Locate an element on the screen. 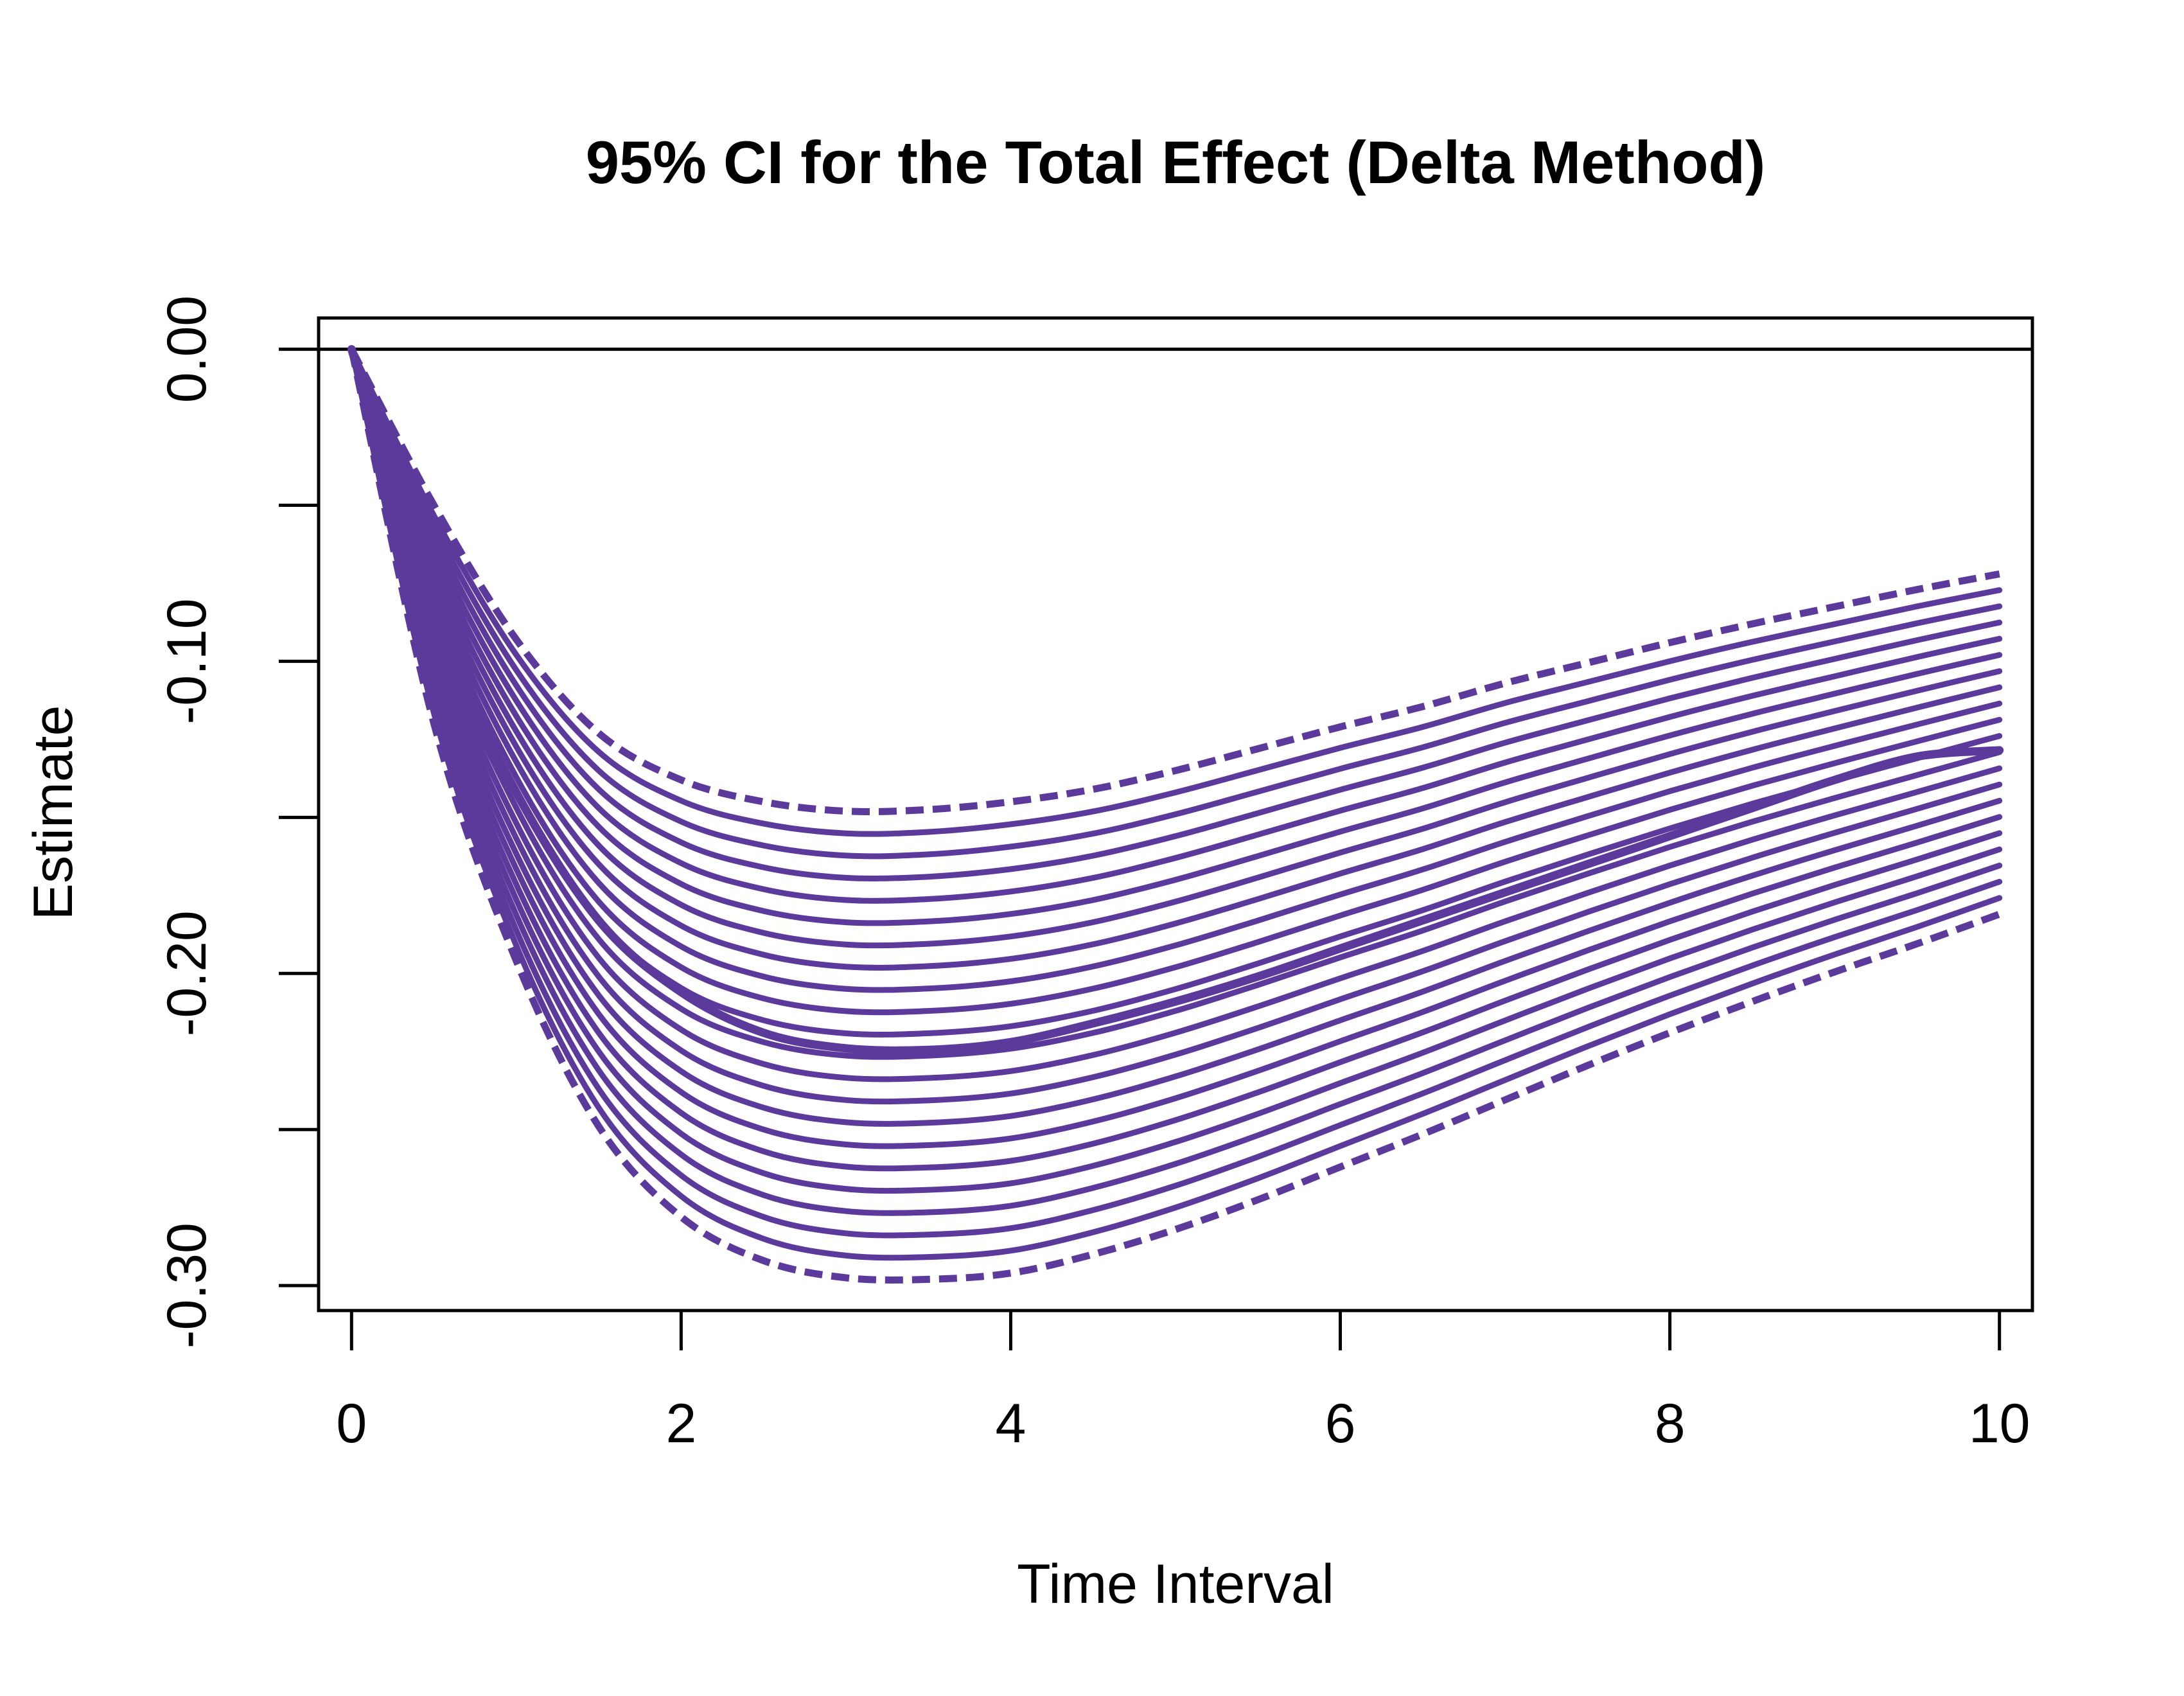 The width and height of the screenshot is (2184, 1696). x-axis: 0 2 4 6 8 10 is located at coordinates (1183, 1381).